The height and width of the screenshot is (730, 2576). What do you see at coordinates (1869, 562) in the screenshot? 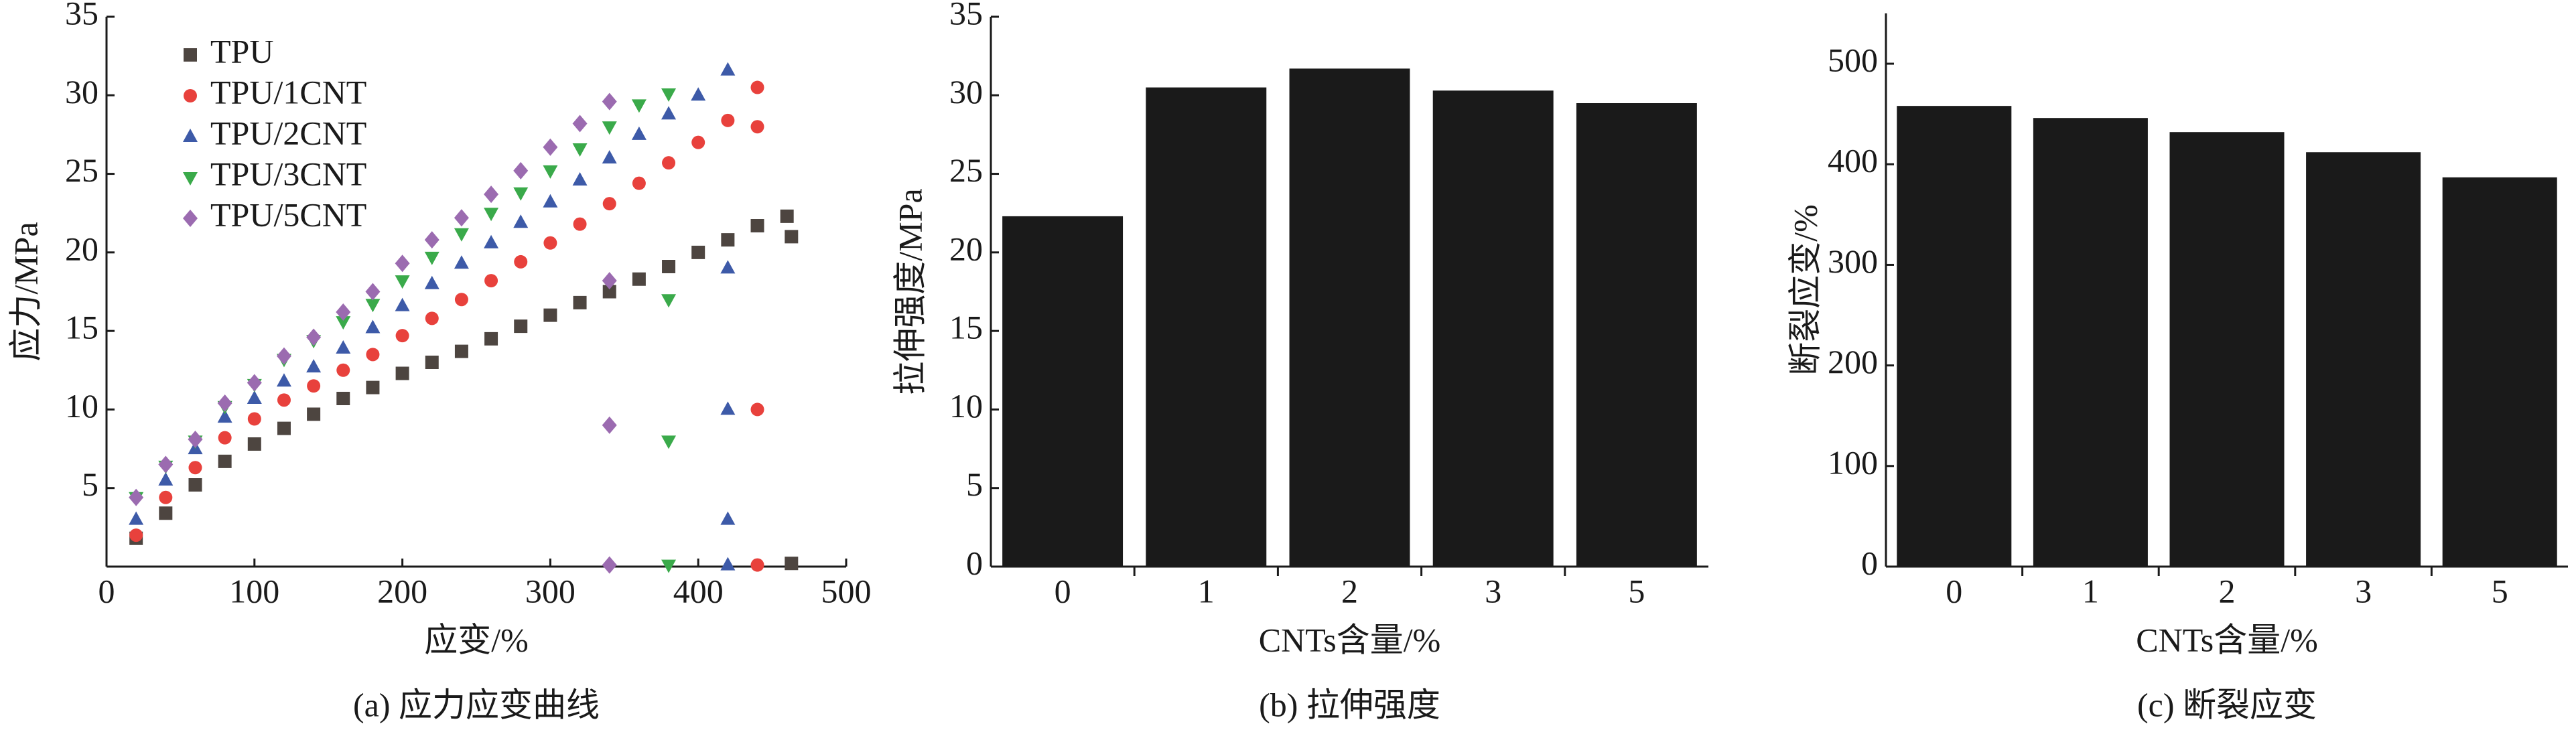
I see `y-tick-label: 0` at bounding box center [1869, 562].